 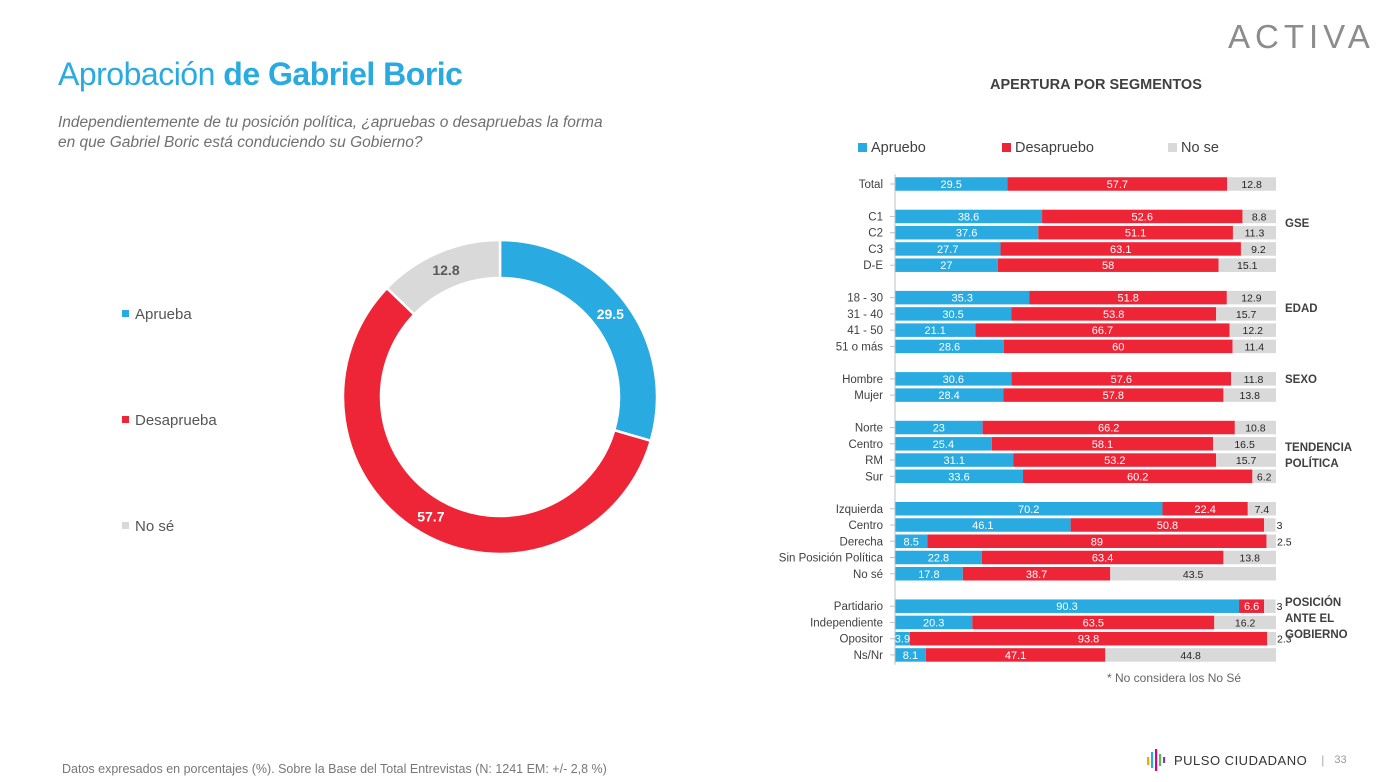 I want to click on bar-value-label: 28.6, so click(x=949, y=347).